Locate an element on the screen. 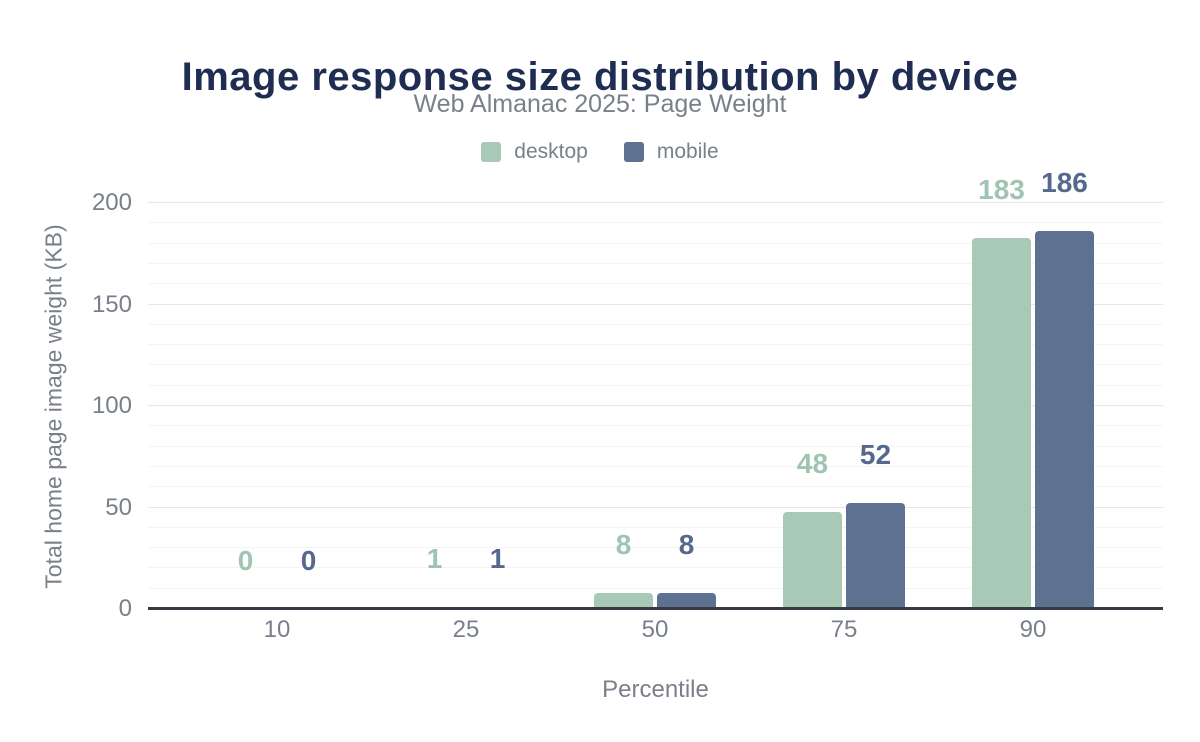 This screenshot has width=1200, height=742. bar-mobile-p90 is located at coordinates (1064, 420).